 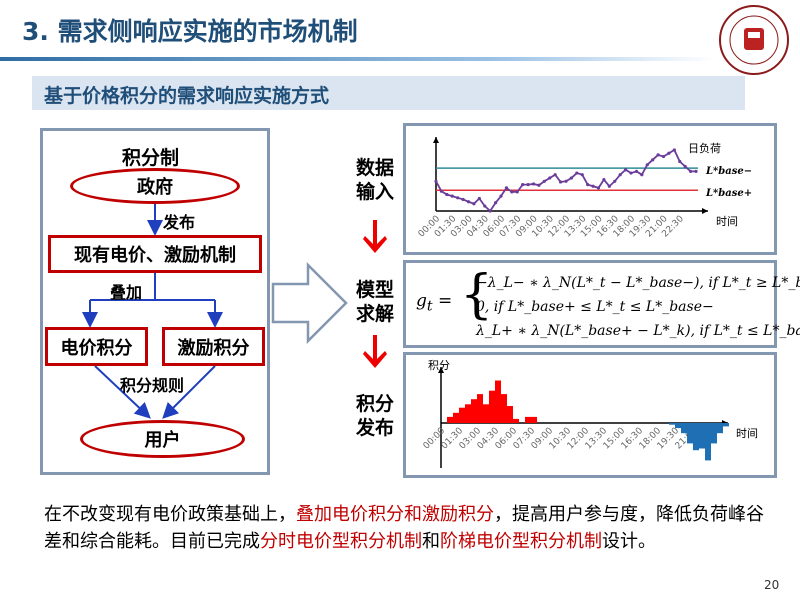 What do you see at coordinates (728, 171) in the screenshot?
I see `reference-line-label: L*base−` at bounding box center [728, 171].